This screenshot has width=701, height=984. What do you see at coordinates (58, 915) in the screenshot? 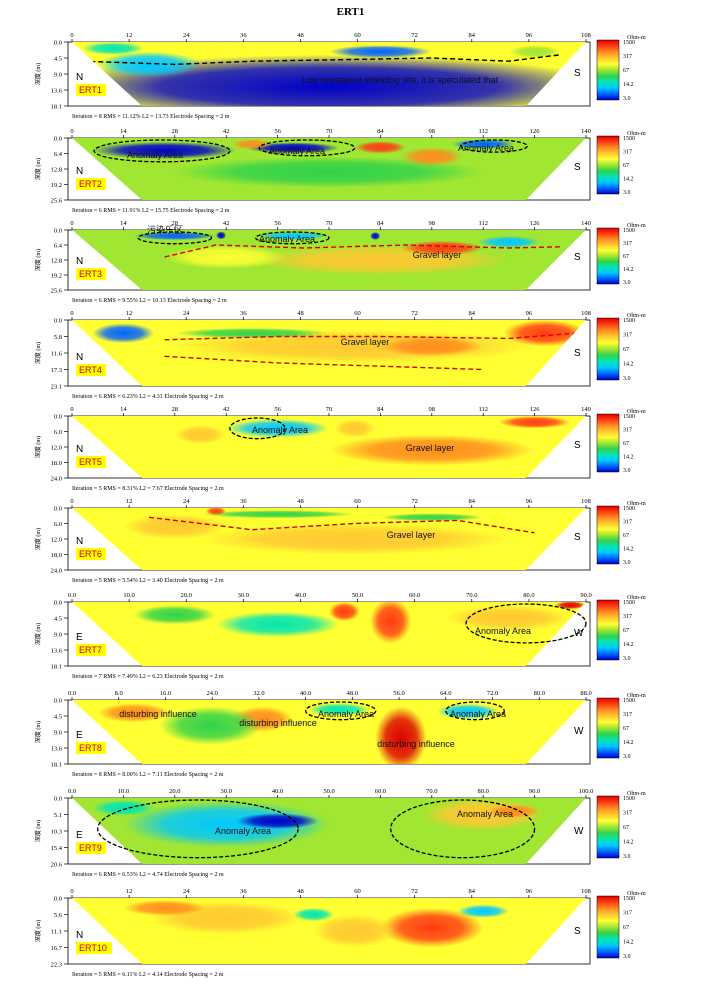
I see `depth-tick-label: 5.6` at bounding box center [58, 915].